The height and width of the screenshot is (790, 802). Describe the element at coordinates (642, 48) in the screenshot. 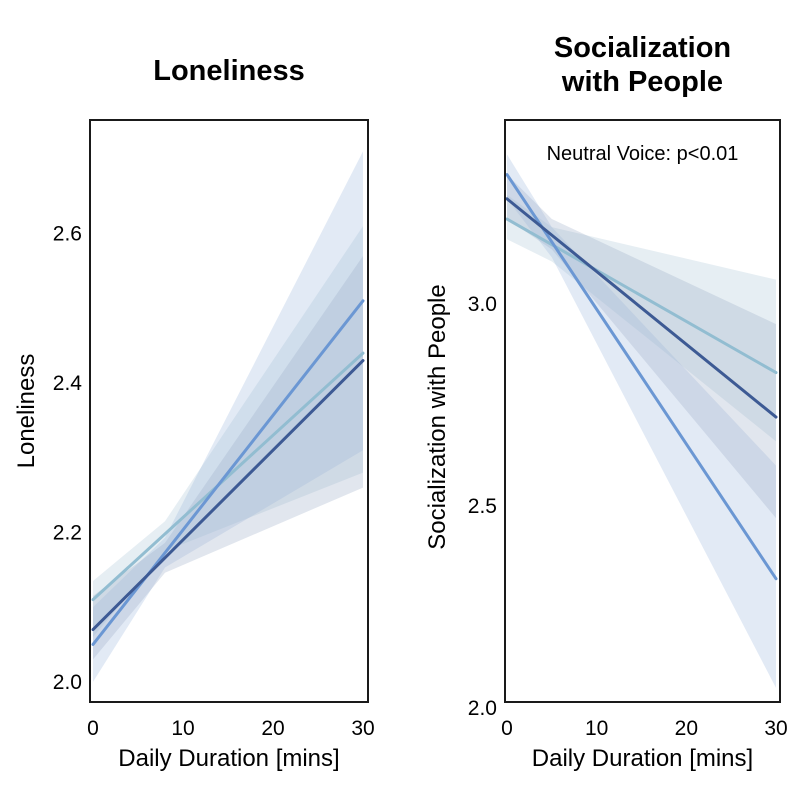

I see `chart-title: Socialization` at that location.